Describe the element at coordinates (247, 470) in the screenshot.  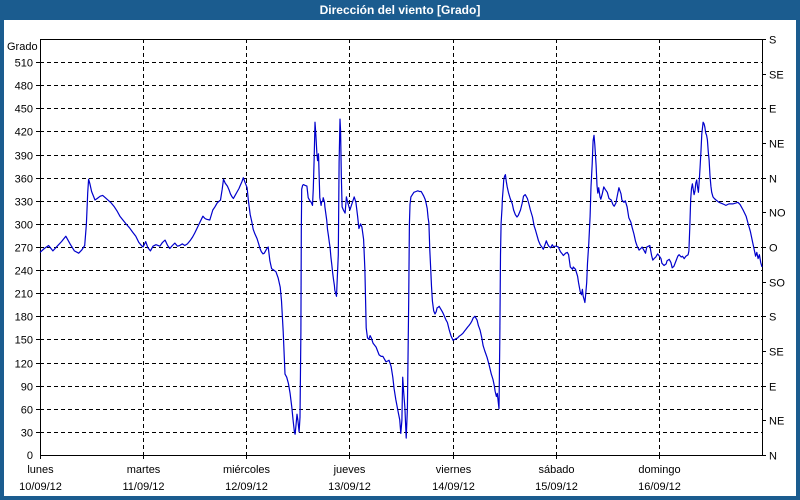
I see `day-name-label: miércoles` at that location.